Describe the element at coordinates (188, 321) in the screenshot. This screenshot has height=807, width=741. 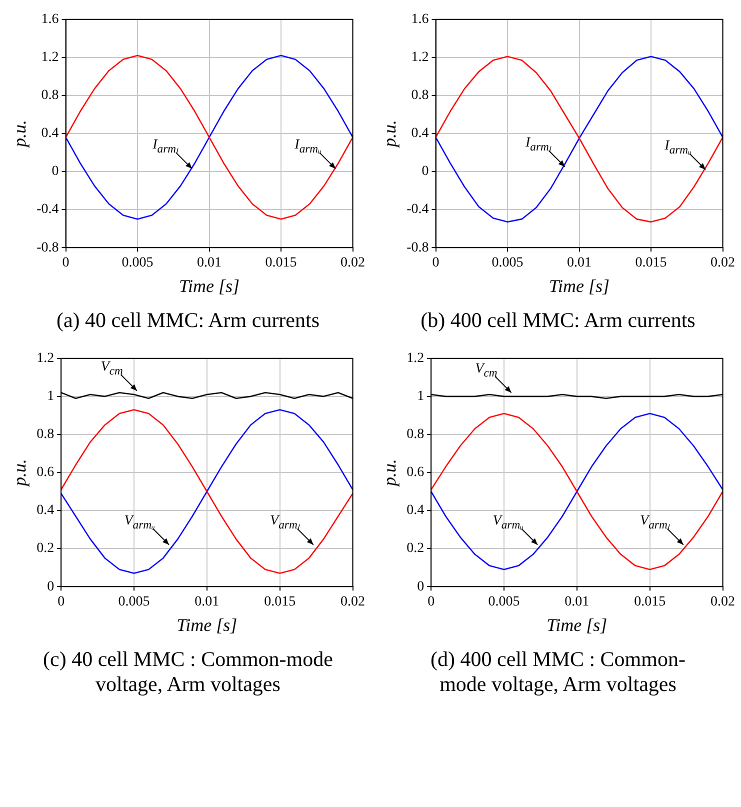
I see `text: (a) 40 cell MMC: Arm currents` at that location.